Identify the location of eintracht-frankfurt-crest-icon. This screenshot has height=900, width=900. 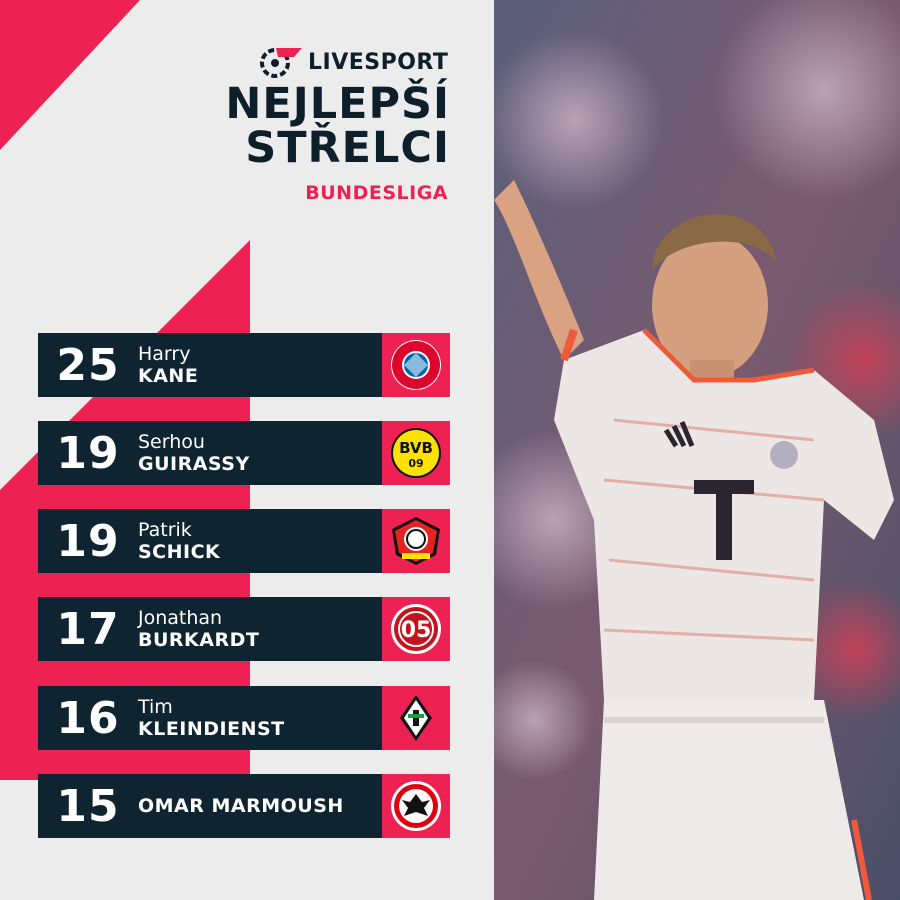
(416, 806).